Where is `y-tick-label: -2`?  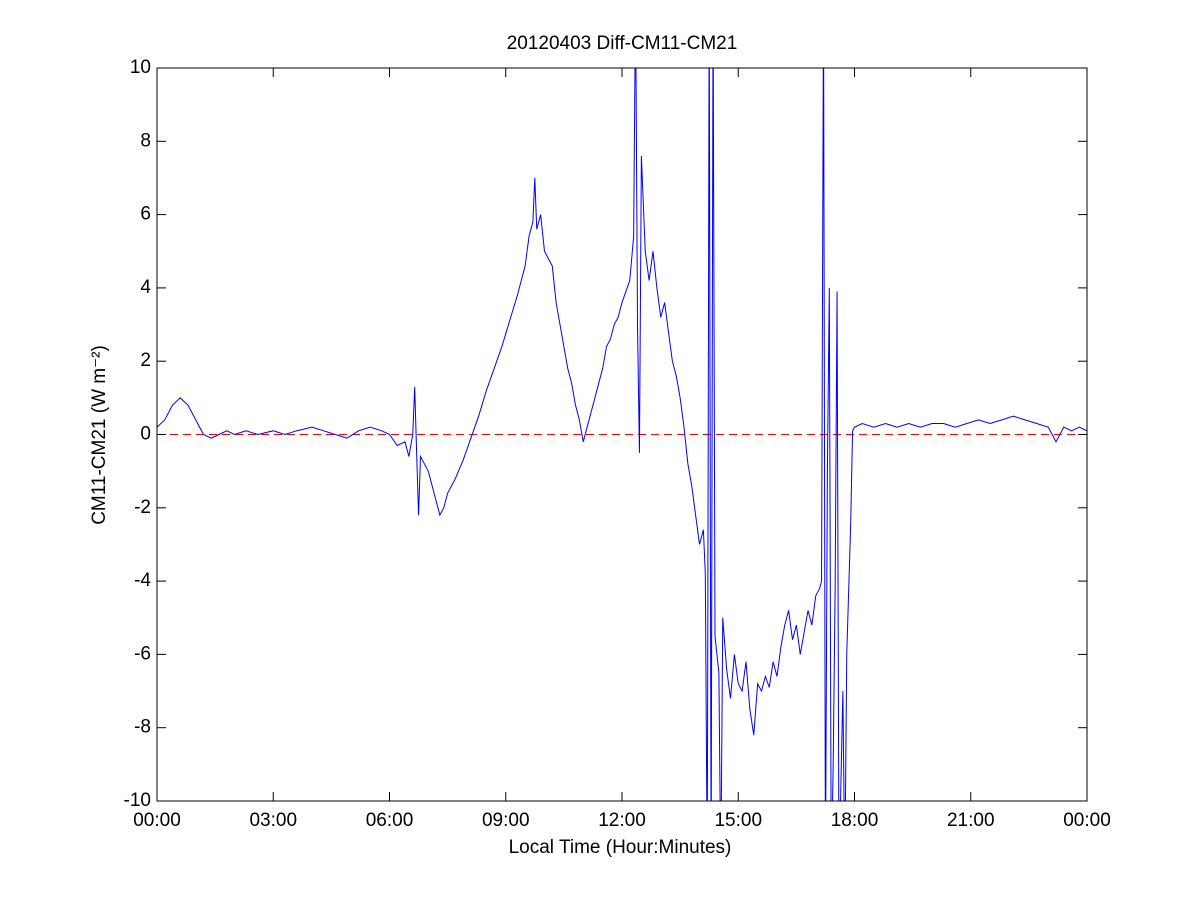 y-tick-label: -2 is located at coordinates (142, 507).